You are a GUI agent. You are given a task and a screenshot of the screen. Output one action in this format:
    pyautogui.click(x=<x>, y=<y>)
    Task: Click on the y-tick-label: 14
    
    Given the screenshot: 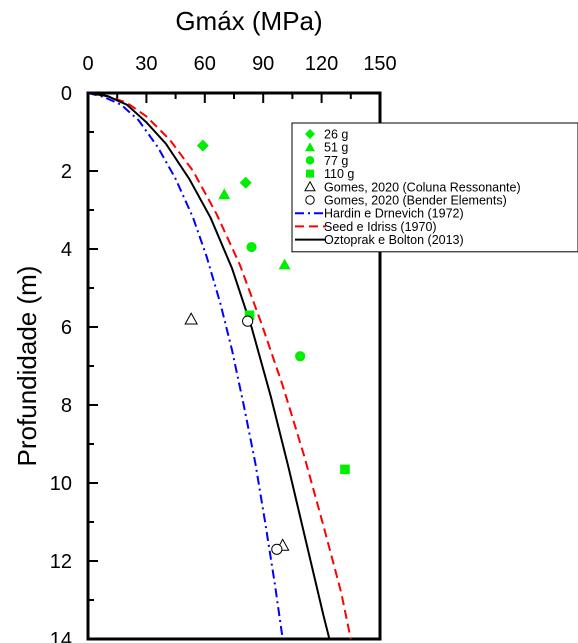 What is the action you would take?
    pyautogui.click(x=61, y=636)
    